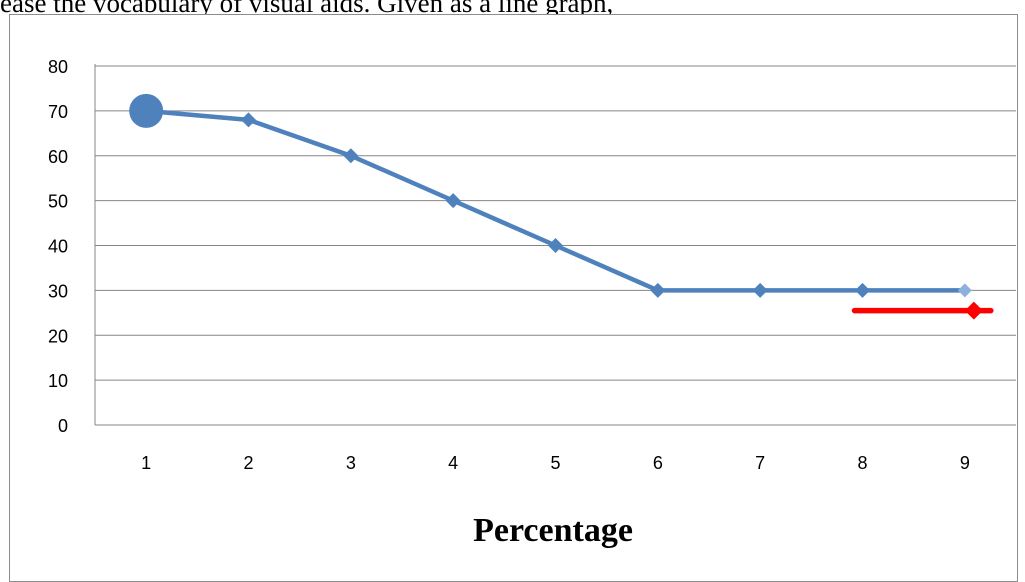 Image resolution: width=1025 pixels, height=582 pixels. I want to click on y-tick-label: 0, so click(63, 426).